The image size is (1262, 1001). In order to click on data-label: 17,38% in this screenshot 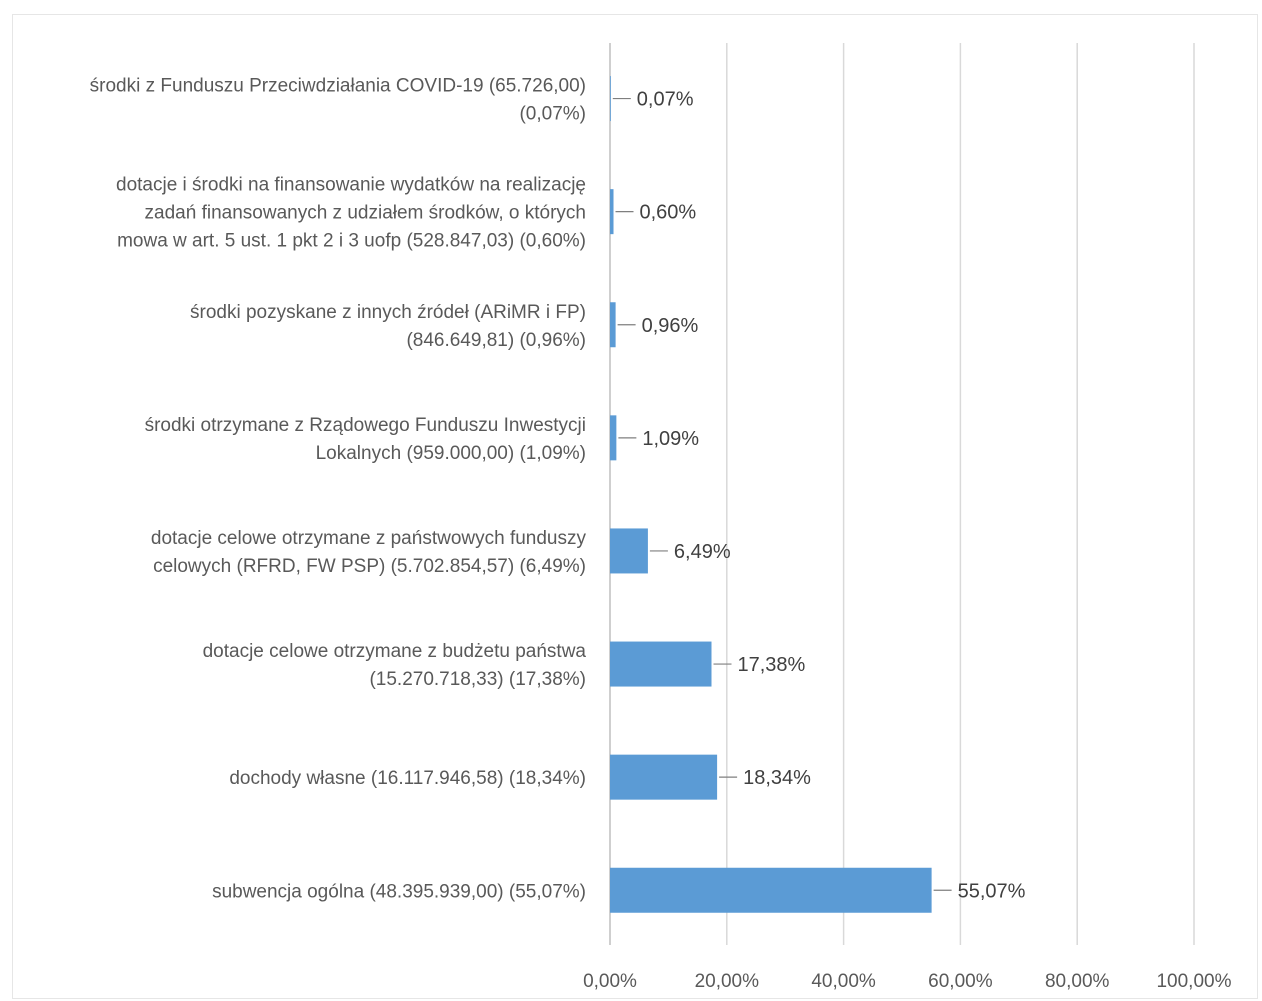, I will do `click(771, 665)`.